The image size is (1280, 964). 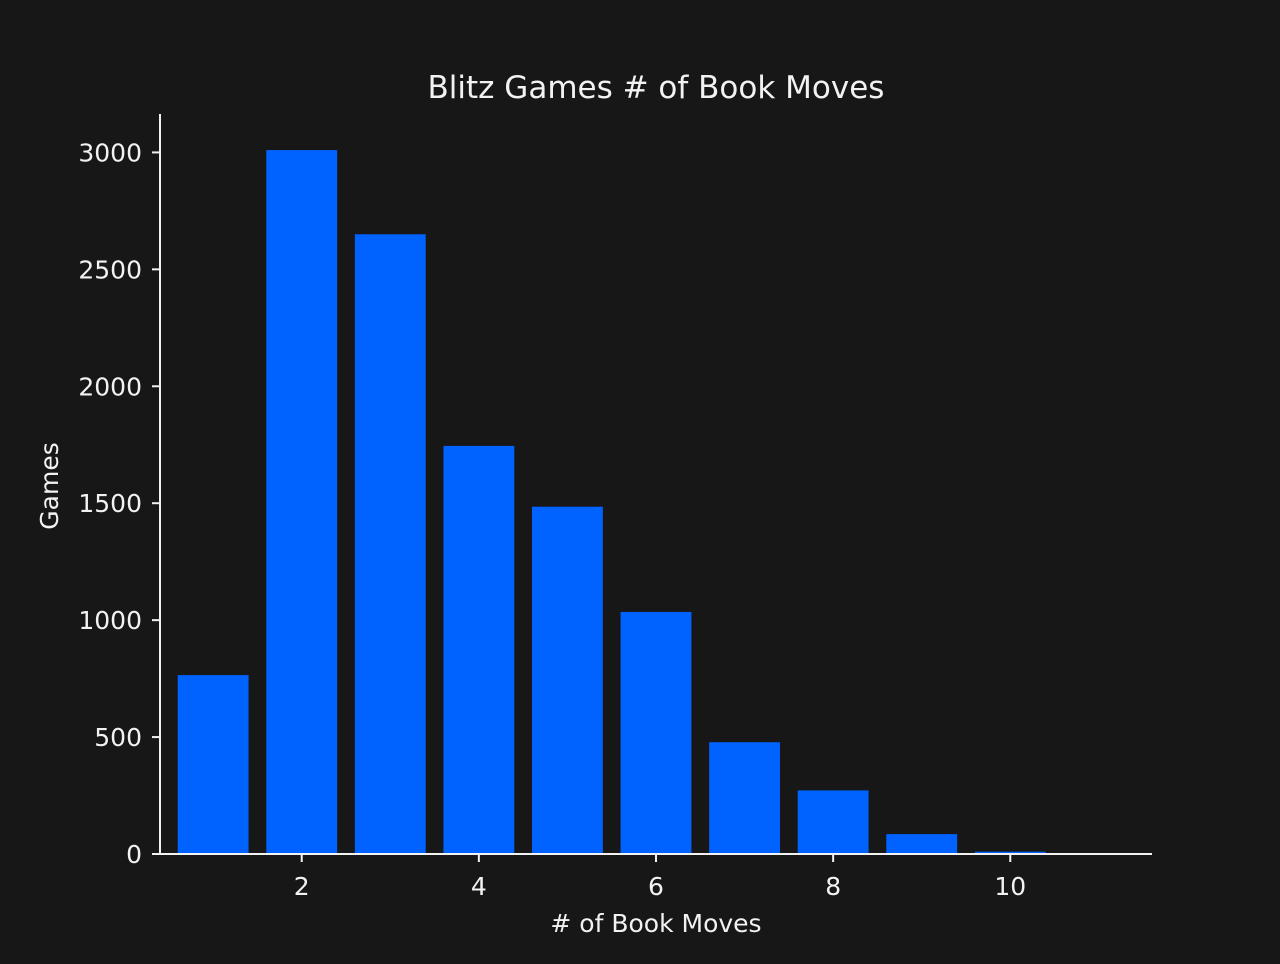 I want to click on y-tick-label-2000: 2000, so click(x=110, y=386).